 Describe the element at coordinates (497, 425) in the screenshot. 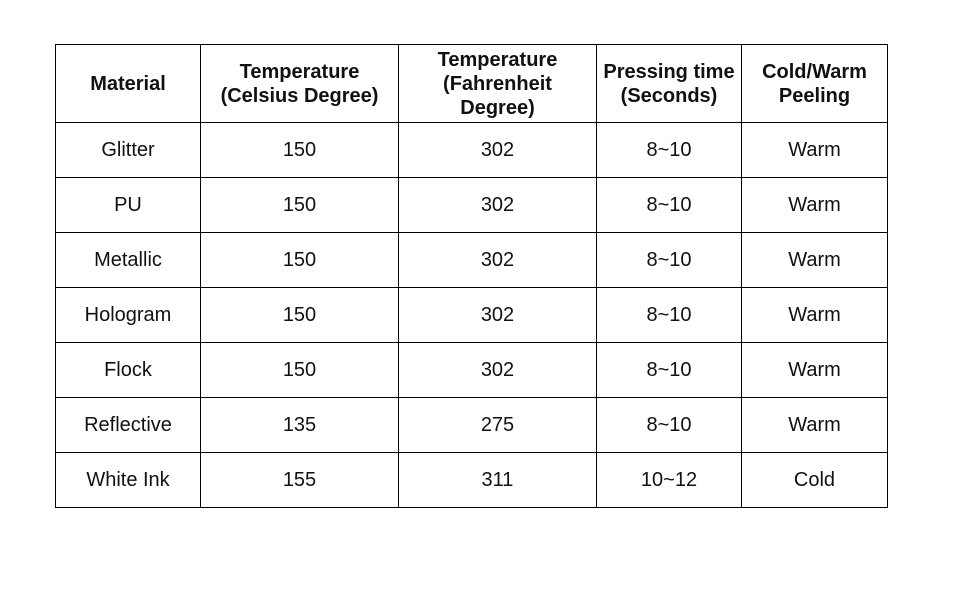

I see `table-cell: 275` at that location.